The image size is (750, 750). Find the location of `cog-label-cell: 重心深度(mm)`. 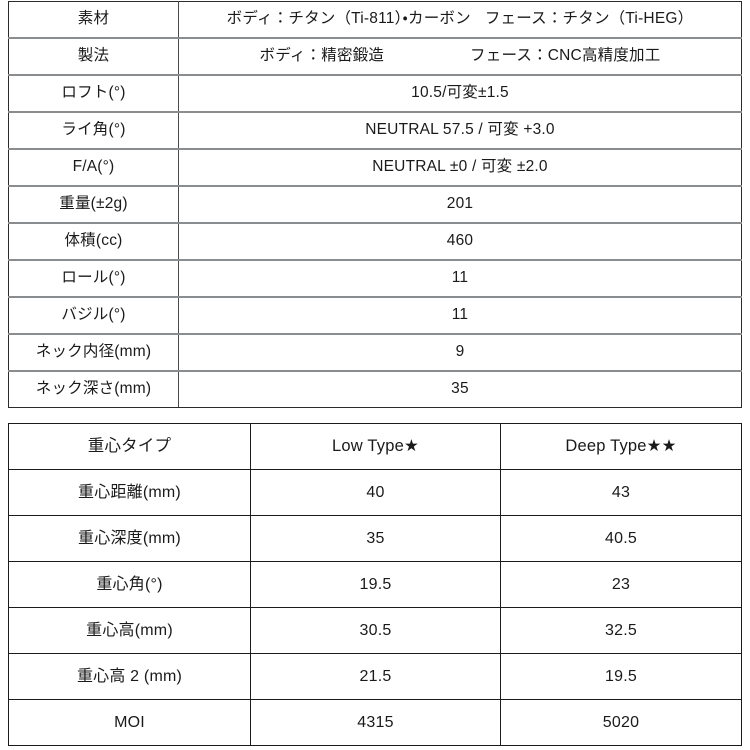

cog-label-cell: 重心深度(mm) is located at coordinates (129, 538).